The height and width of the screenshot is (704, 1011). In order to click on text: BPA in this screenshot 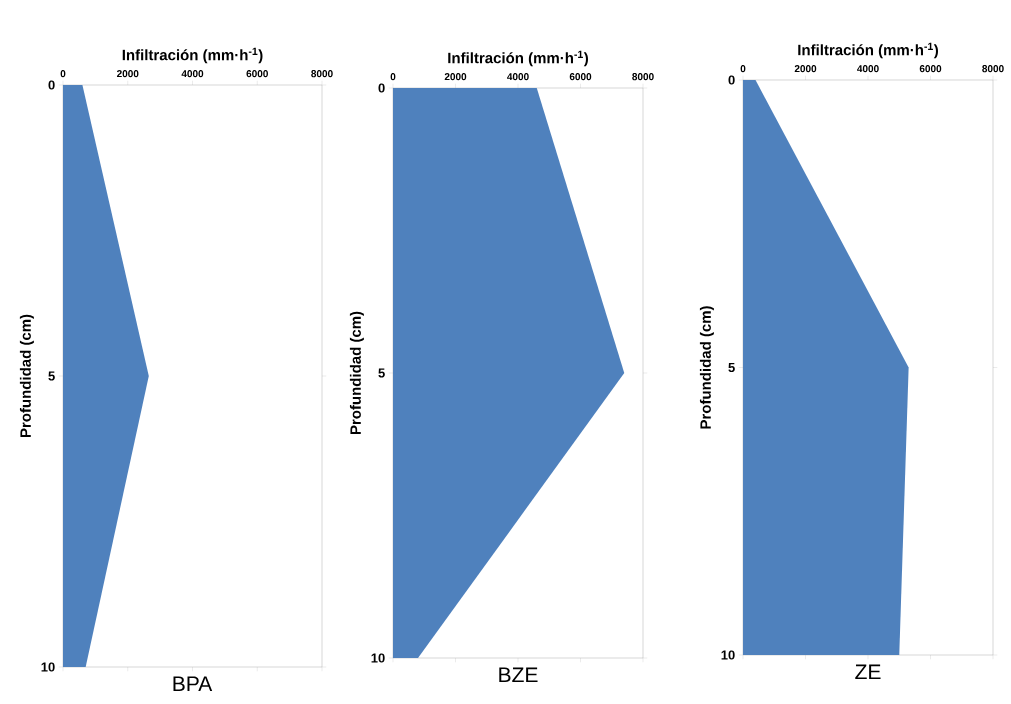, I will do `click(193, 683)`.